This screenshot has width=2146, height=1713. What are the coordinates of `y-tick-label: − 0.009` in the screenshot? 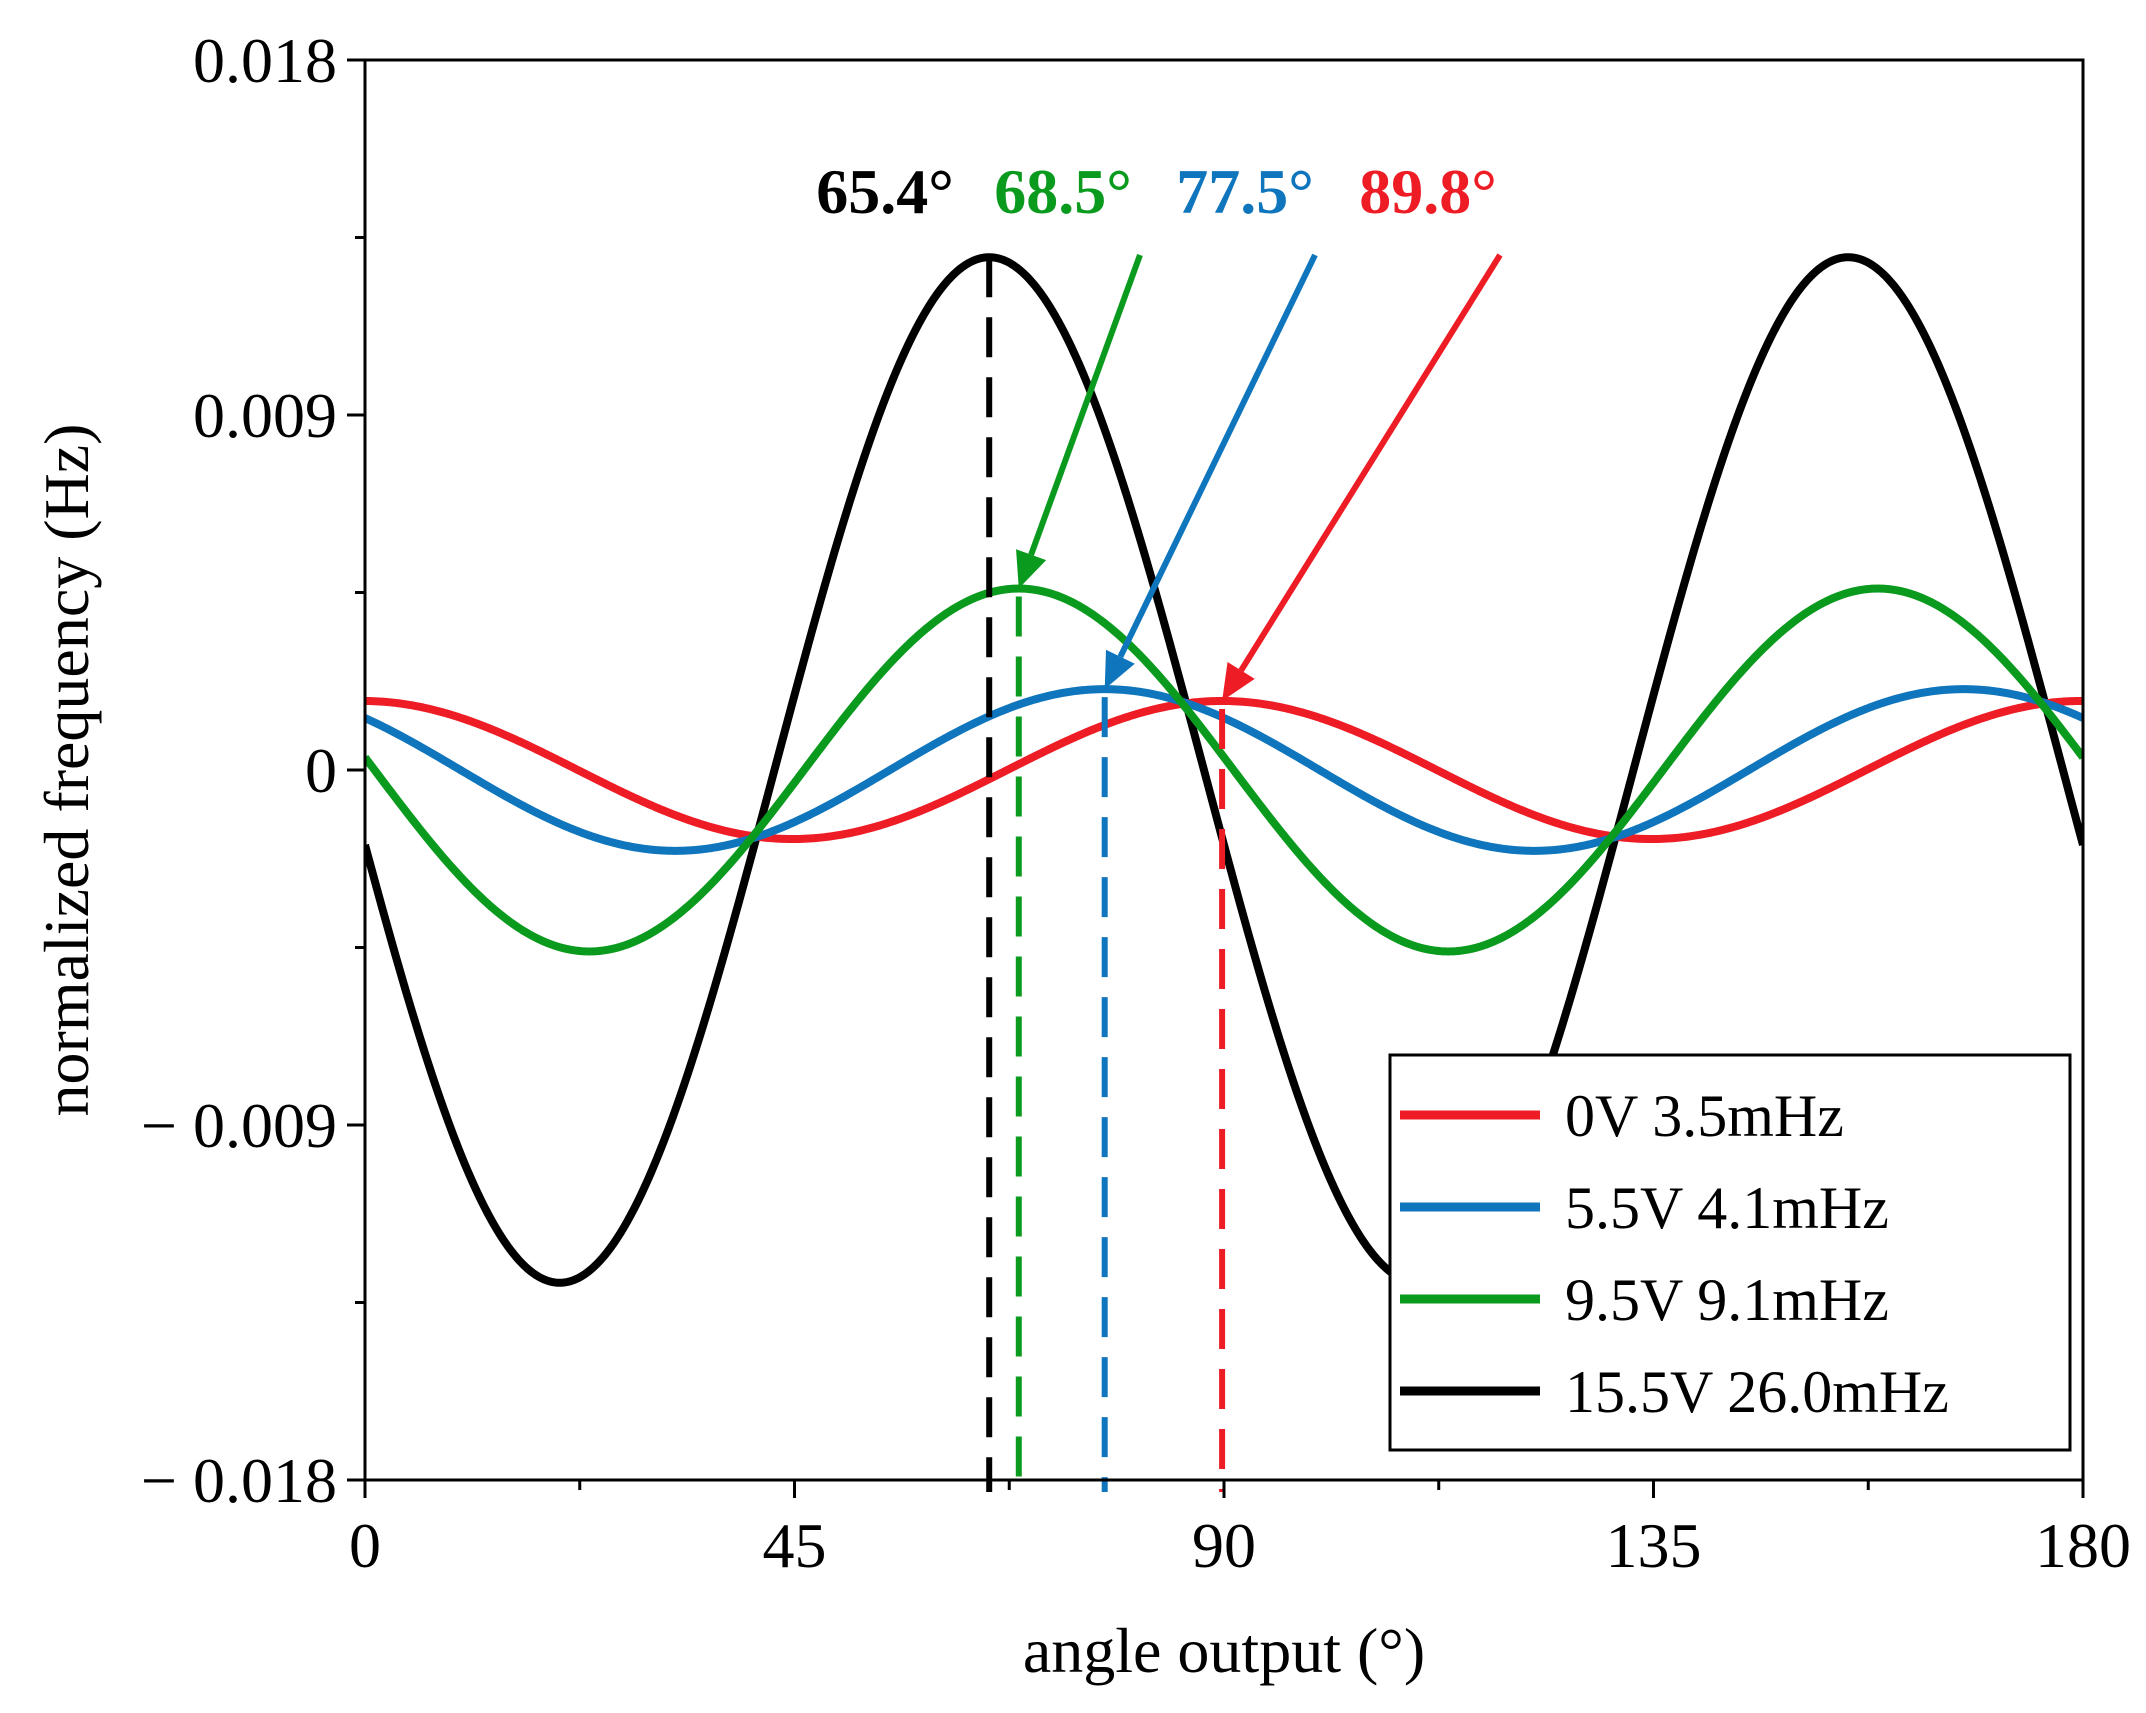 It's located at (239, 1125).